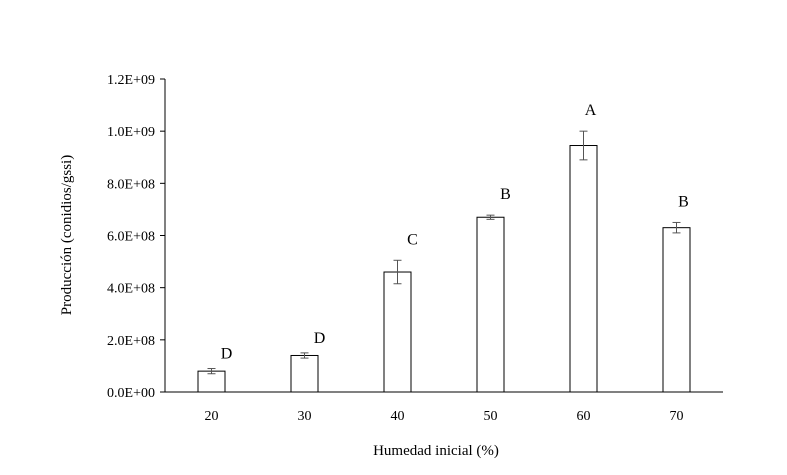 The height and width of the screenshot is (475, 787). Describe the element at coordinates (131, 393) in the screenshot. I see `y-tick-label: 0.0E+00` at that location.